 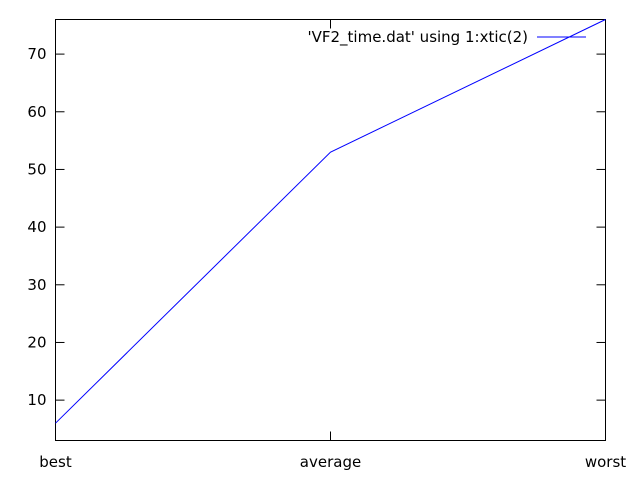 I want to click on y-tick-label: 10, so click(x=36, y=400).